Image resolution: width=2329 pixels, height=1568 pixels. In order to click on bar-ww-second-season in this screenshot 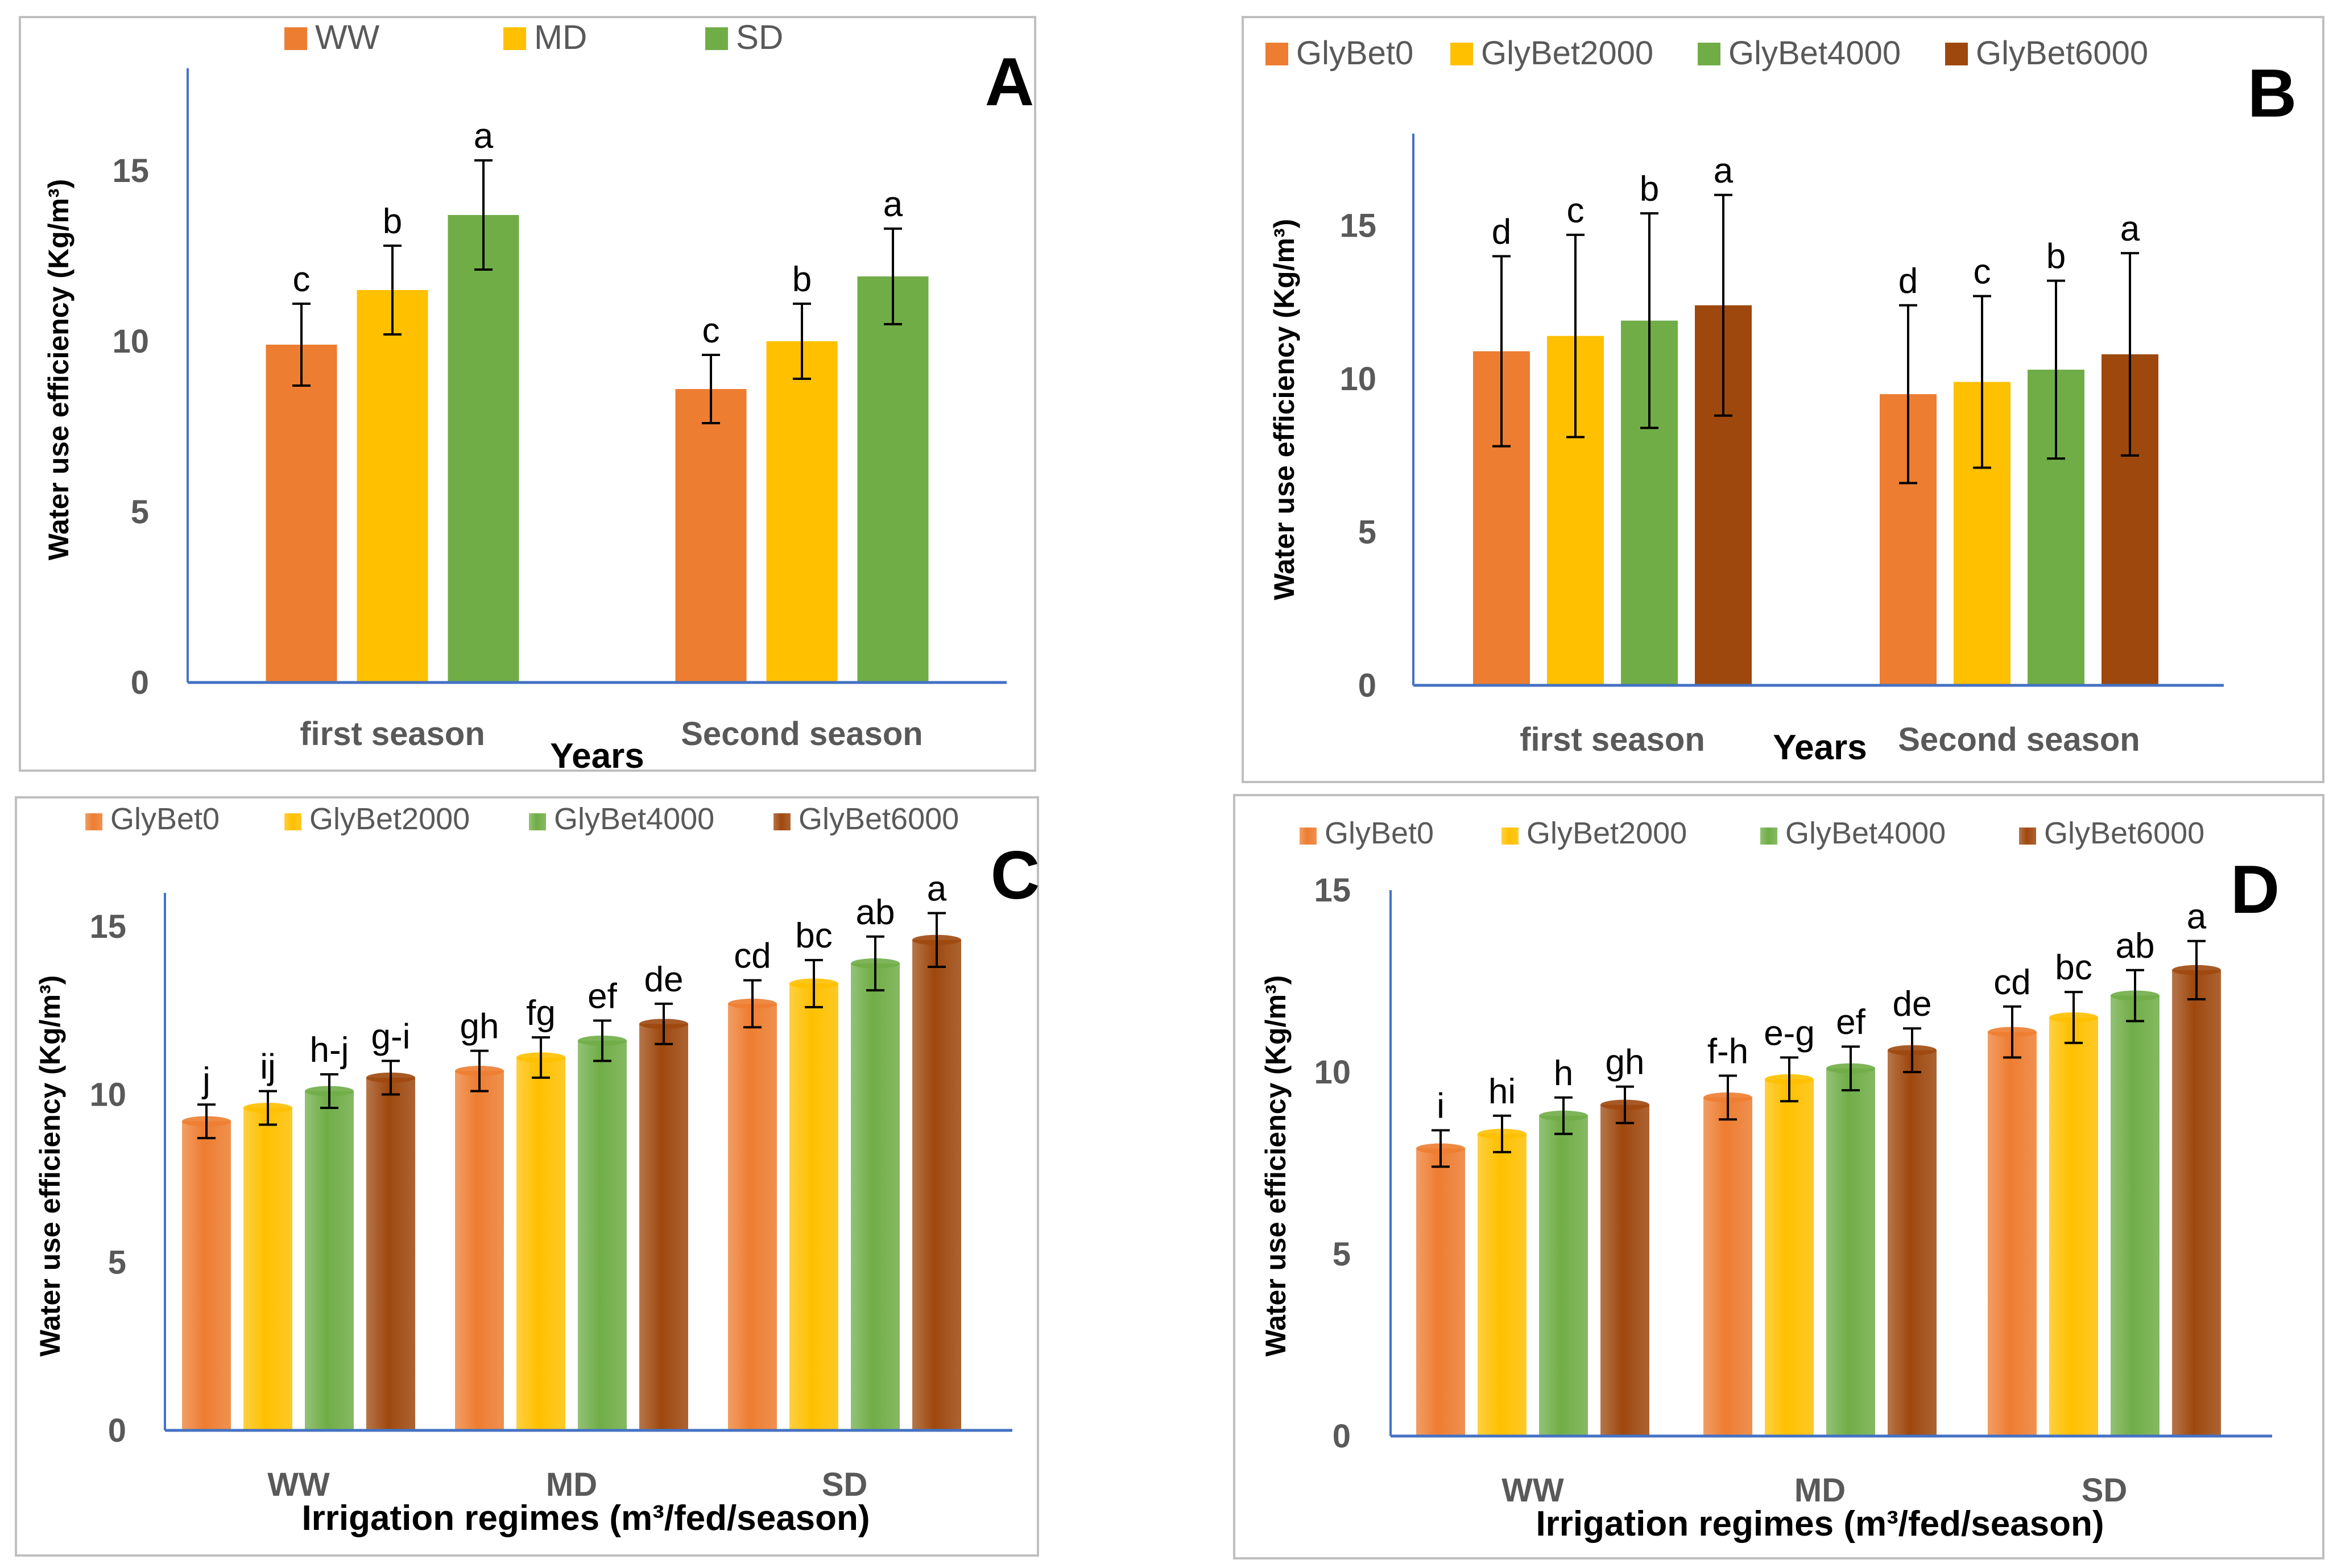, I will do `click(711, 535)`.